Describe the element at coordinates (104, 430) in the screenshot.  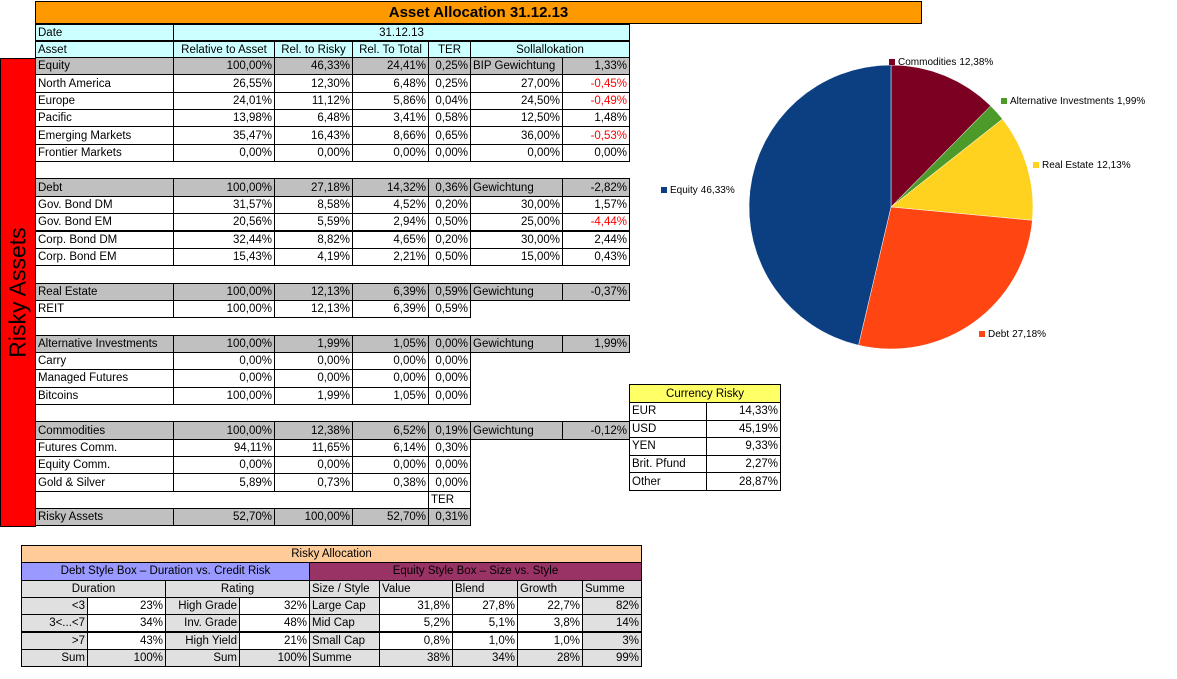
I see `row-label: Commodities` at that location.